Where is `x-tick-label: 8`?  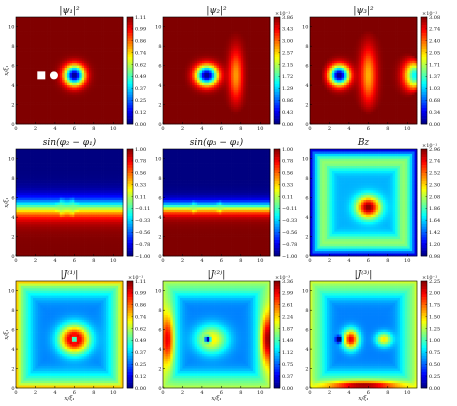
x-tick-label: 8 is located at coordinates (93, 129).